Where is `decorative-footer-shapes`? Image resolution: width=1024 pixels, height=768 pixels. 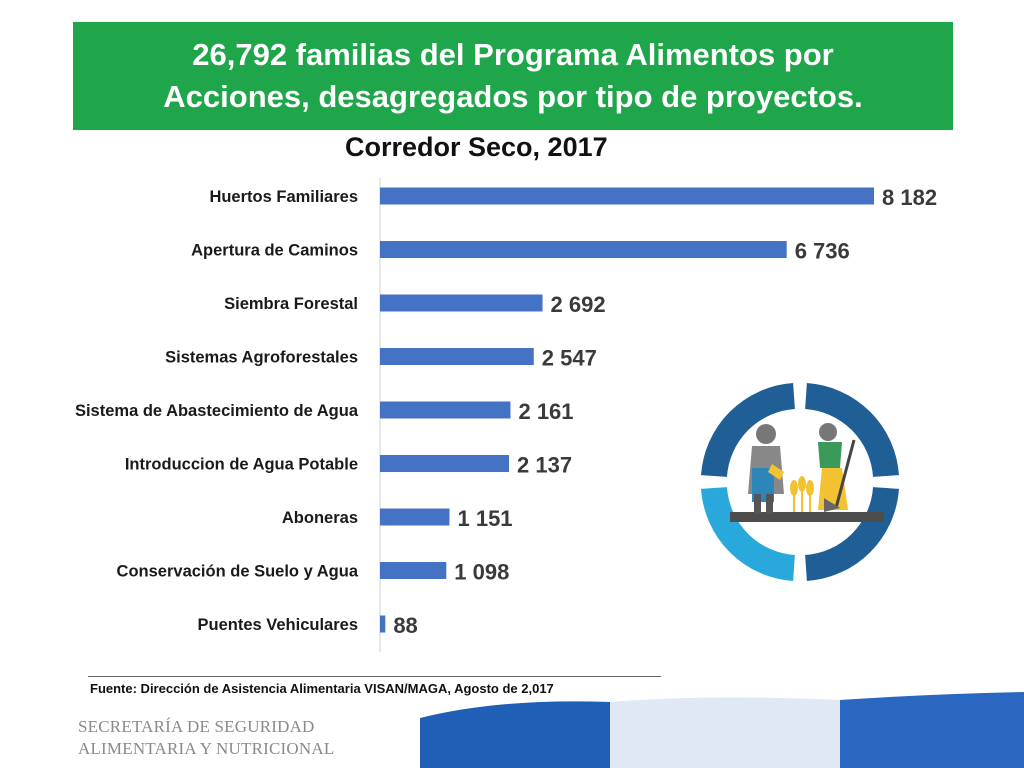 decorative-footer-shapes is located at coordinates (722, 730).